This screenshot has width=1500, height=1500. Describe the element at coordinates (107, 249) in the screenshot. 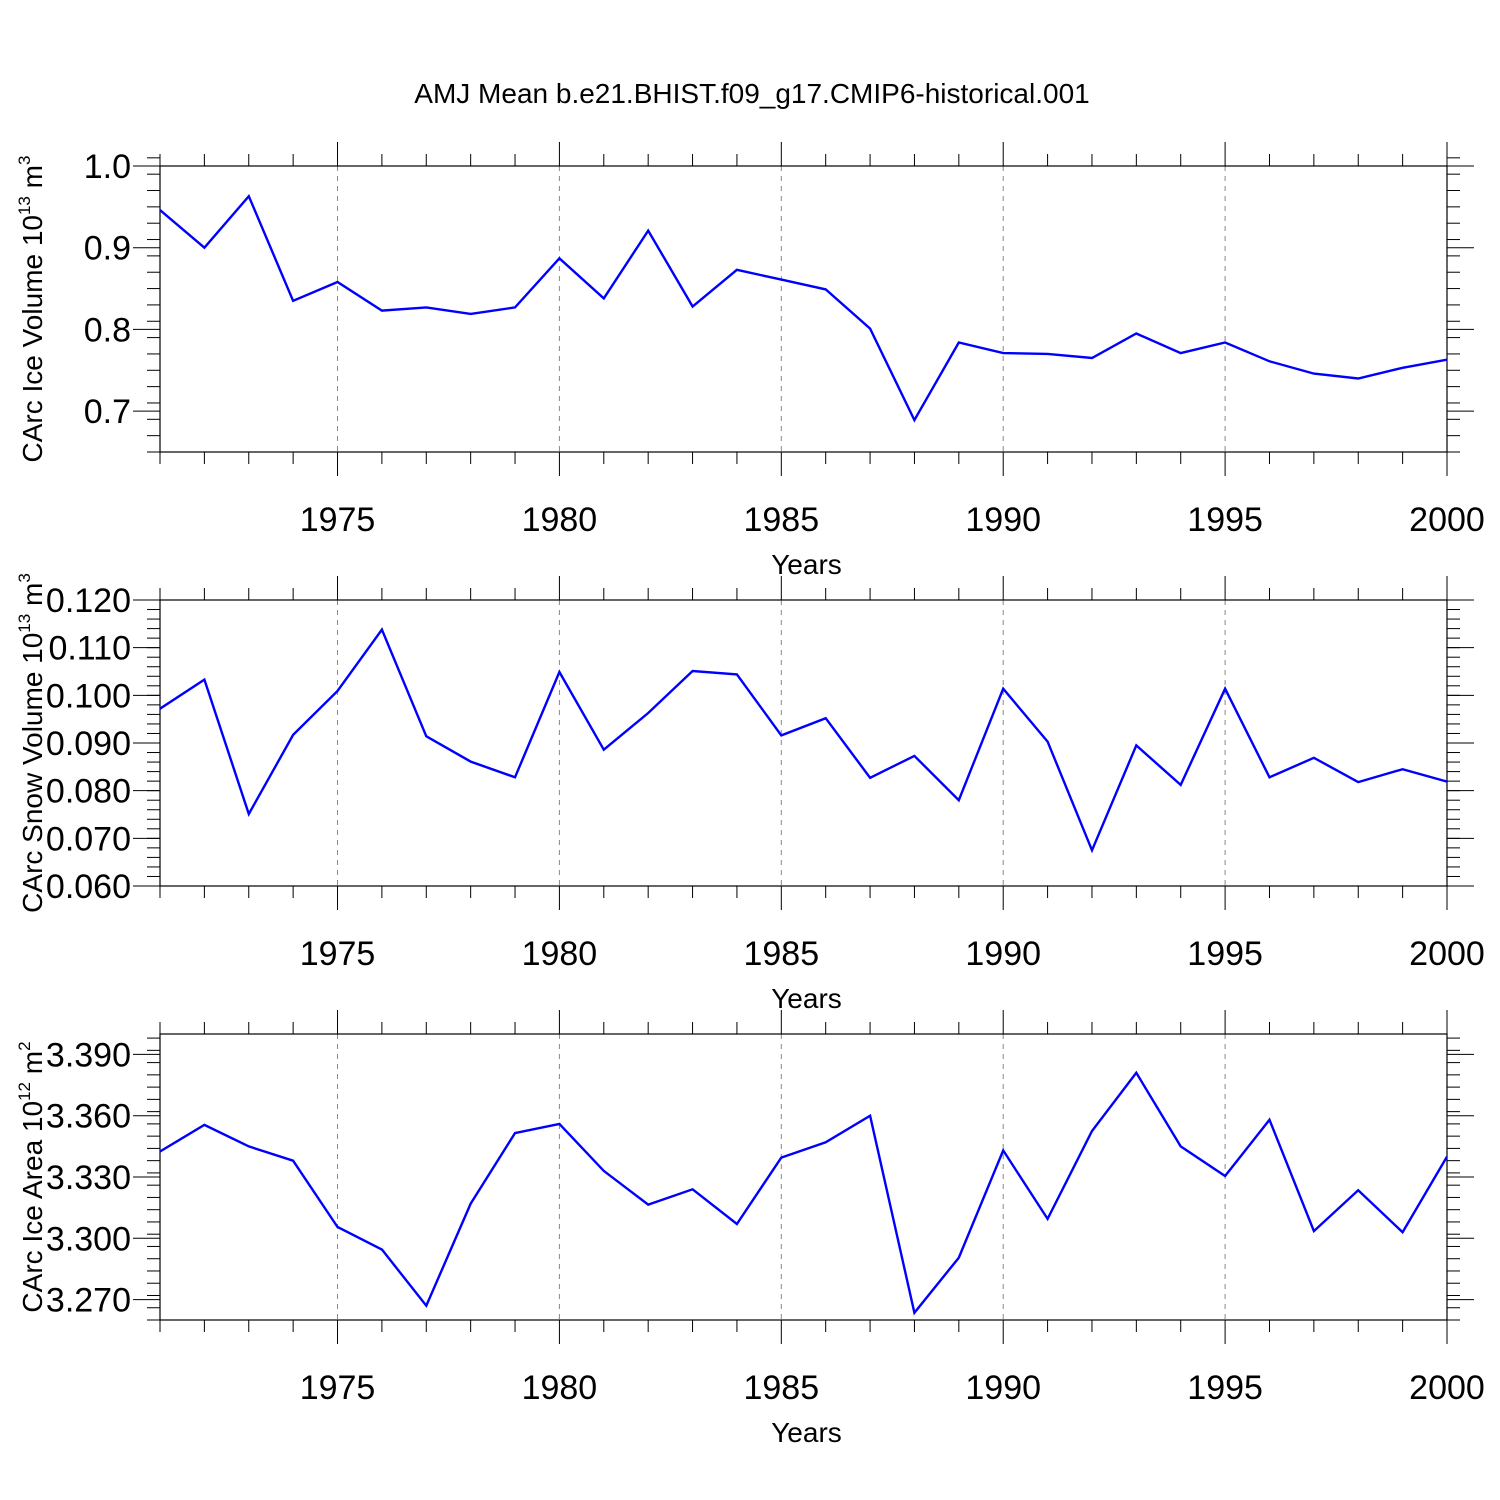

I see `y-tick-label: 0.9` at that location.